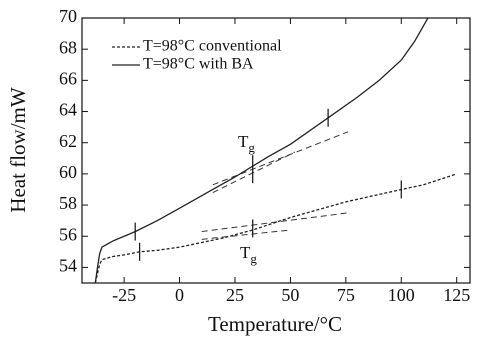 This screenshot has height=337, width=479. What do you see at coordinates (456, 295) in the screenshot?
I see `x-tick-label: 125` at bounding box center [456, 295].